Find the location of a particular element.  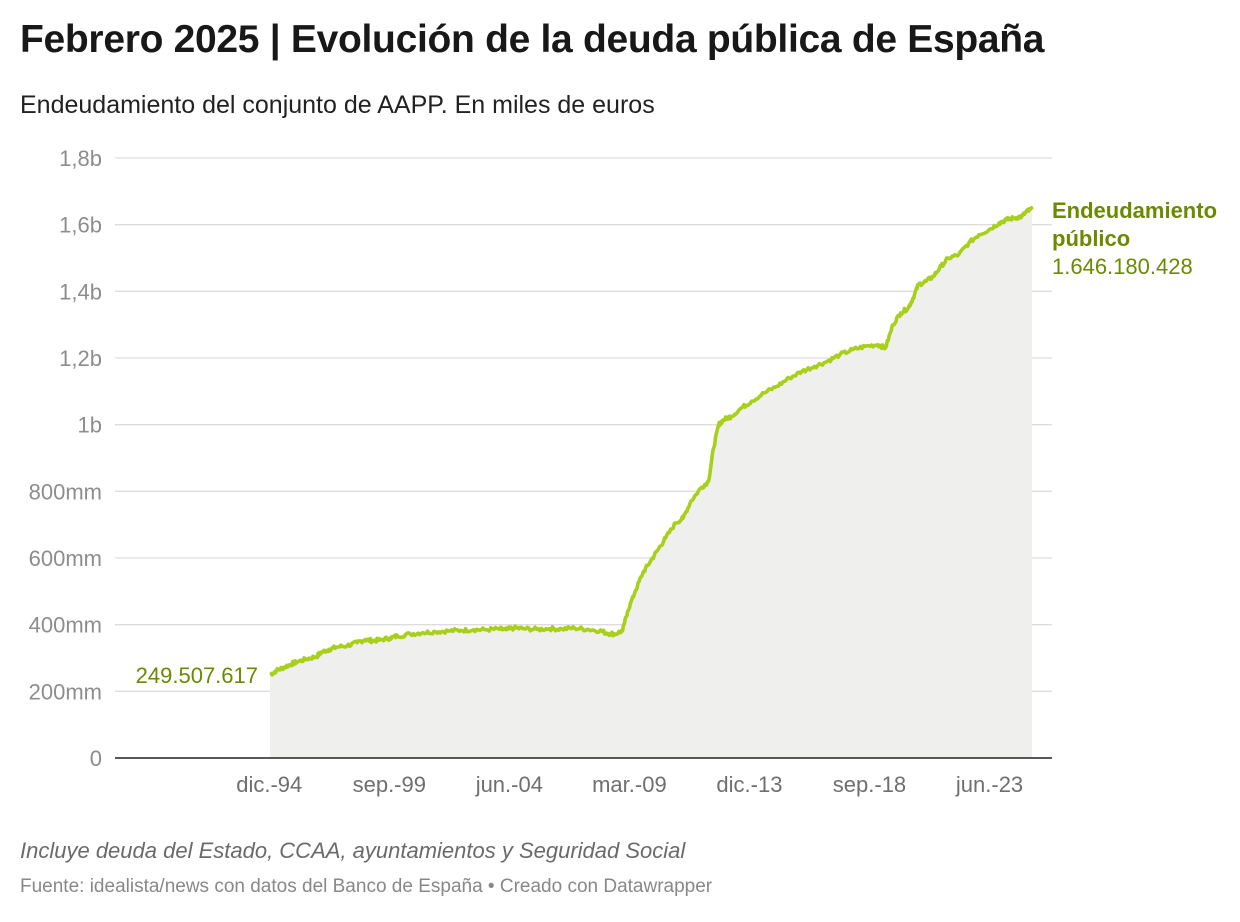

x-tick-label: sep.-18 is located at coordinates (869, 784).